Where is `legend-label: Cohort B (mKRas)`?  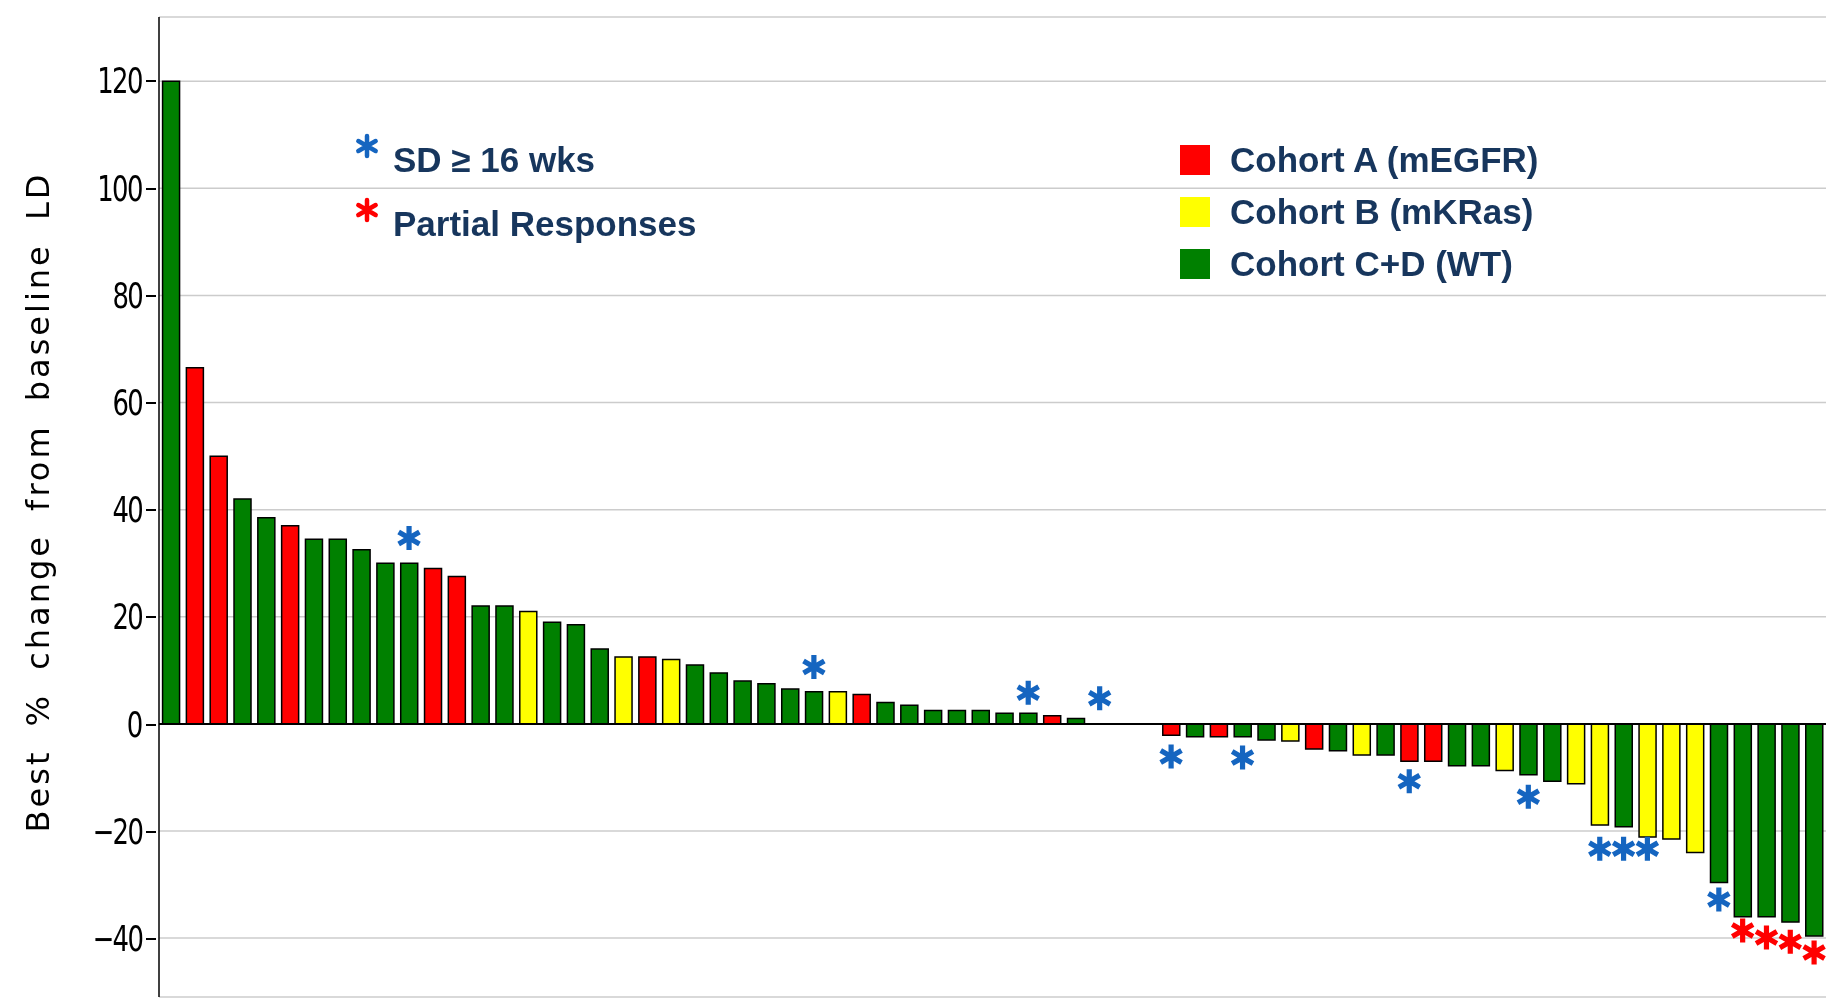 legend-label: Cohort B (mKRas) is located at coordinates (1382, 212).